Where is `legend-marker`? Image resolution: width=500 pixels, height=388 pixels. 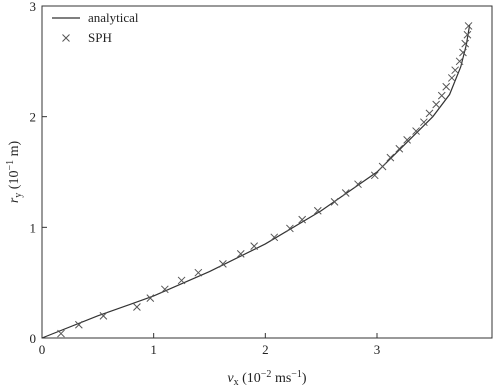 legend-marker is located at coordinates (66, 38).